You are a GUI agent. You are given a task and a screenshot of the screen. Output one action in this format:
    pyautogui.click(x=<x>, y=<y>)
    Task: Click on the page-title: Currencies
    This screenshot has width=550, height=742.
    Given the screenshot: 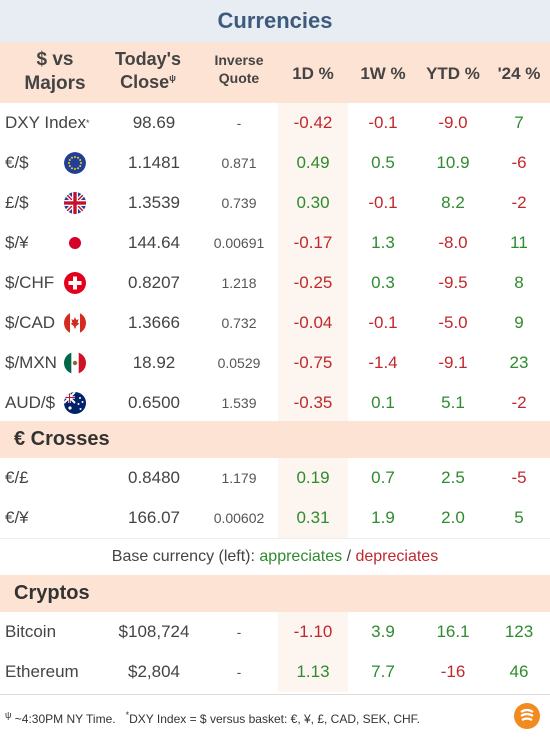 What is the action you would take?
    pyautogui.click(x=275, y=20)
    